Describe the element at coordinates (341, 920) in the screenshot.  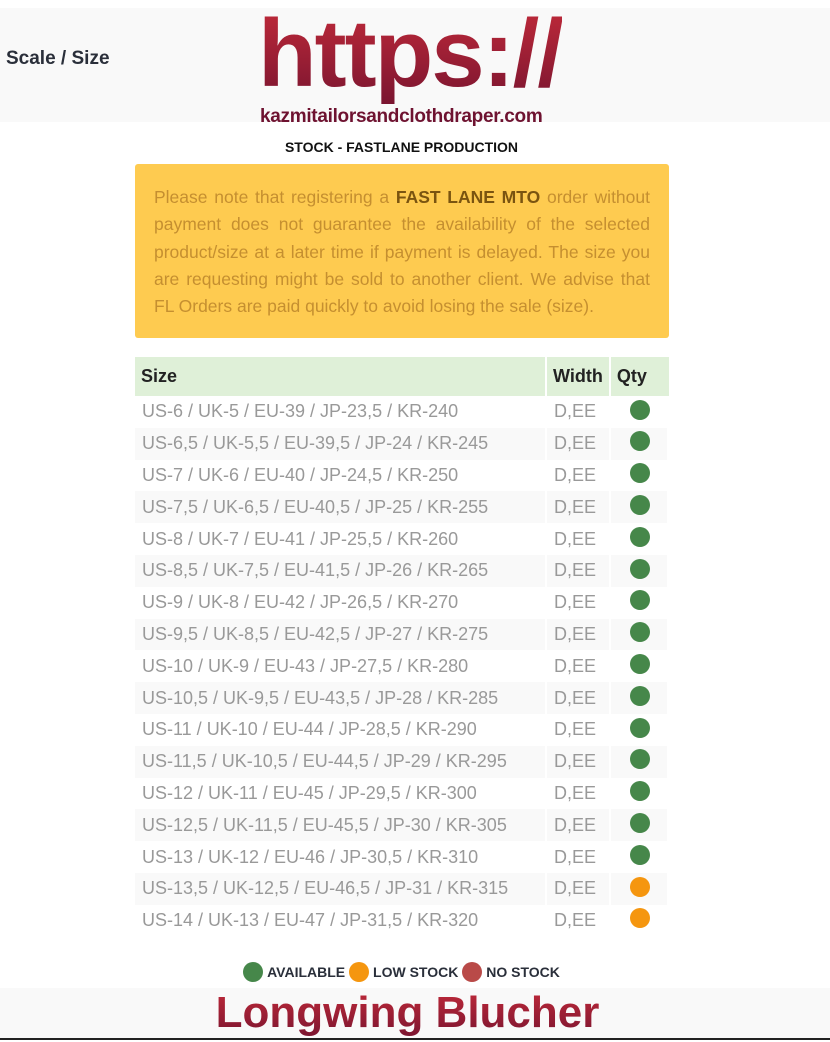
I see `size-cell: US-14 / UK-13 / EU-47 / JP-31,5 / KR-320` at that location.